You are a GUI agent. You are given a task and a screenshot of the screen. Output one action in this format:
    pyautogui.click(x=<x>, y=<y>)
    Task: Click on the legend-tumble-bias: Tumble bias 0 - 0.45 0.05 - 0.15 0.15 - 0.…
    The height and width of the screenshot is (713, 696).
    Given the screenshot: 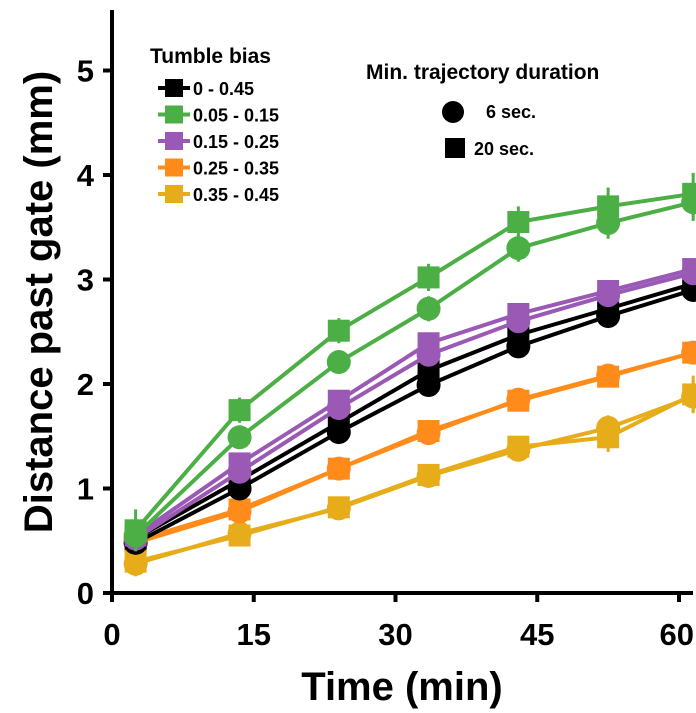 What is the action you would take?
    pyautogui.click(x=214, y=125)
    